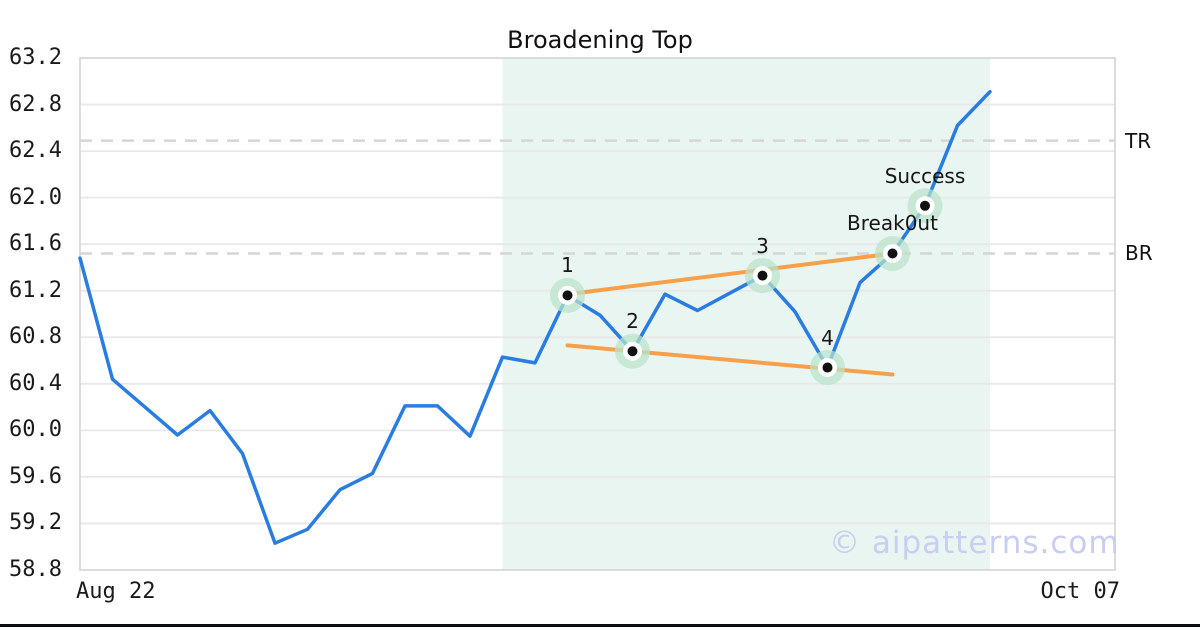 This screenshot has width=1200, height=630. I want to click on y-tick-label: 58.8, so click(35, 569).